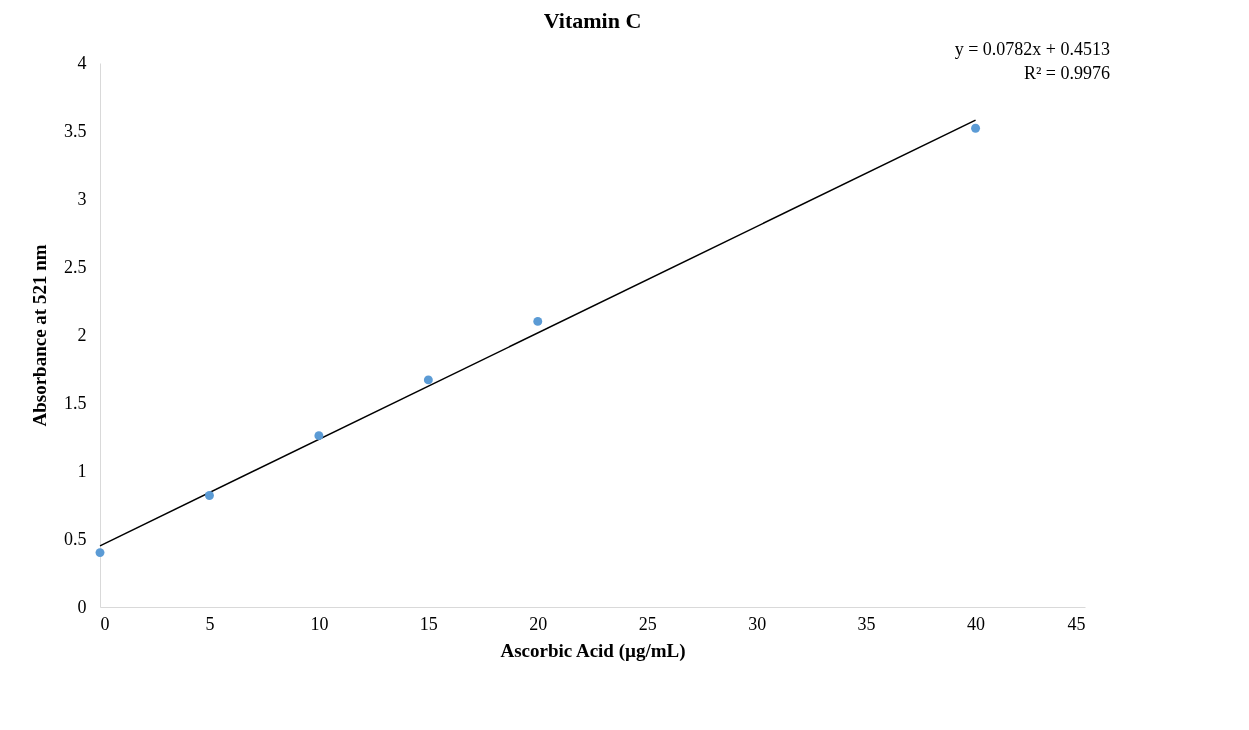 The image size is (1249, 730). Describe the element at coordinates (210, 623) in the screenshot. I see `x-tick-label: 5` at that location.